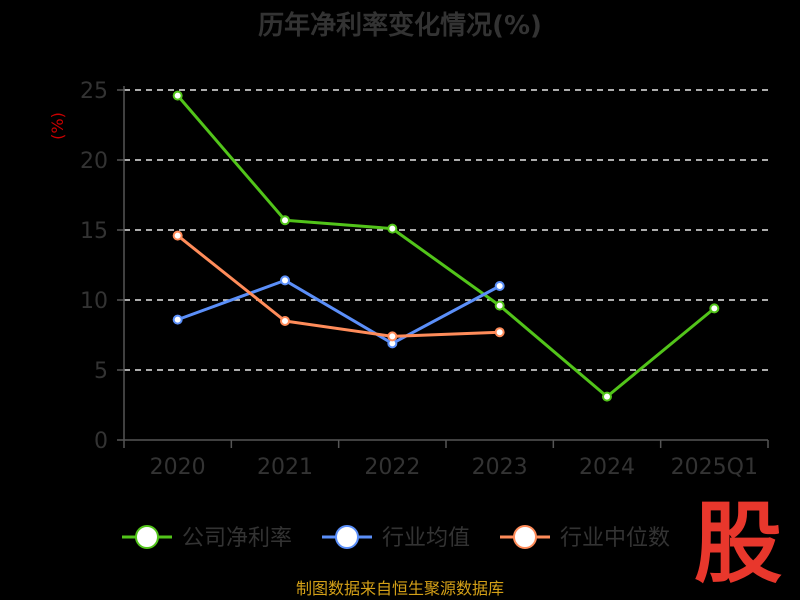 The height and width of the screenshot is (600, 800). I want to click on y-tick-label: 15, so click(94, 231).